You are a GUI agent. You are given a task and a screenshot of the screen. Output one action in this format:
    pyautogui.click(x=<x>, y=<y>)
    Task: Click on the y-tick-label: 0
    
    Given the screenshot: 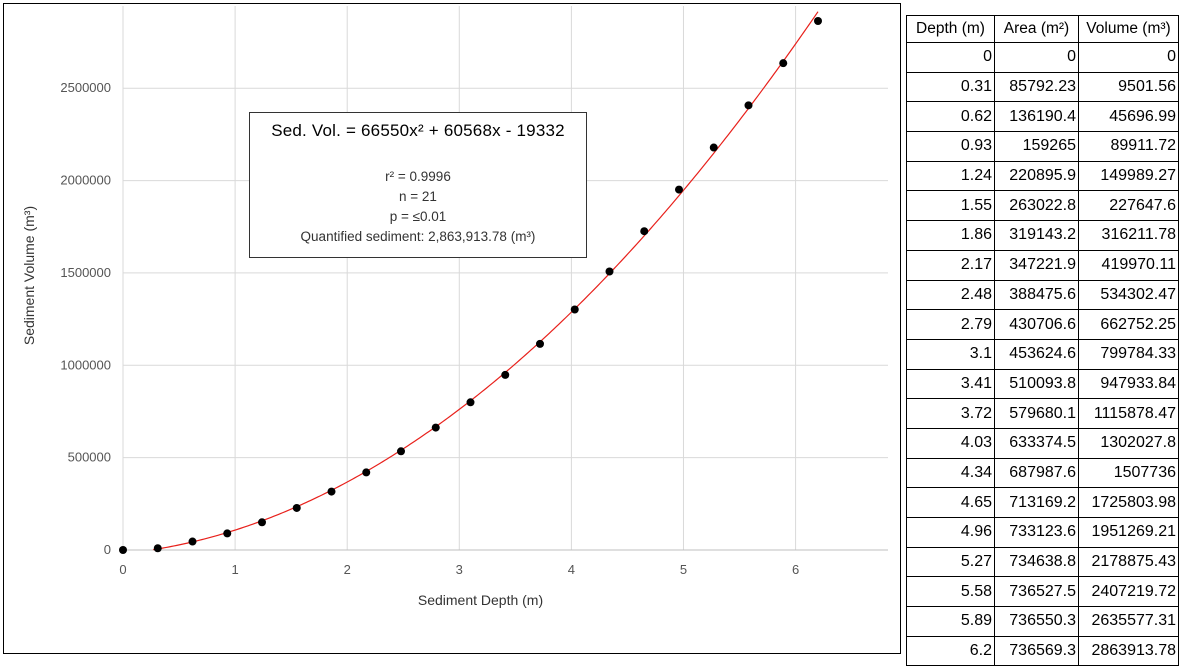 What is the action you would take?
    pyautogui.click(x=107, y=549)
    